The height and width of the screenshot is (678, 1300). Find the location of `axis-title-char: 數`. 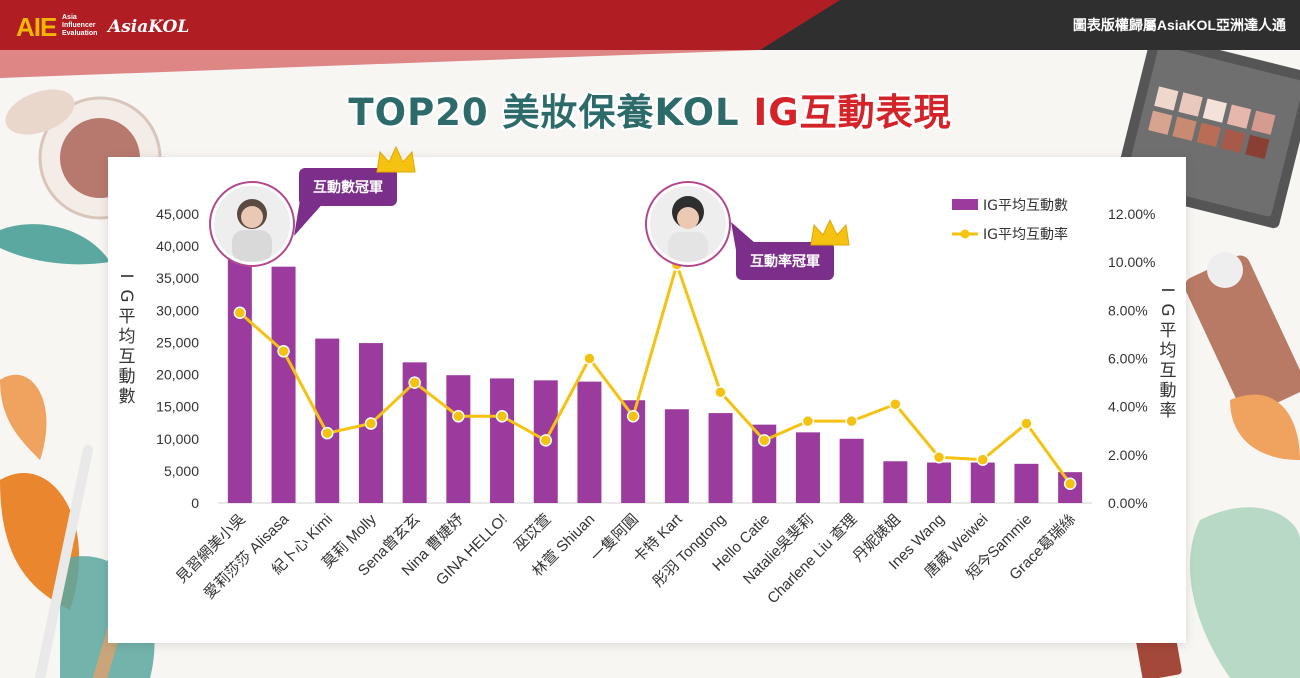

axis-title-char: 數 is located at coordinates (127, 397).